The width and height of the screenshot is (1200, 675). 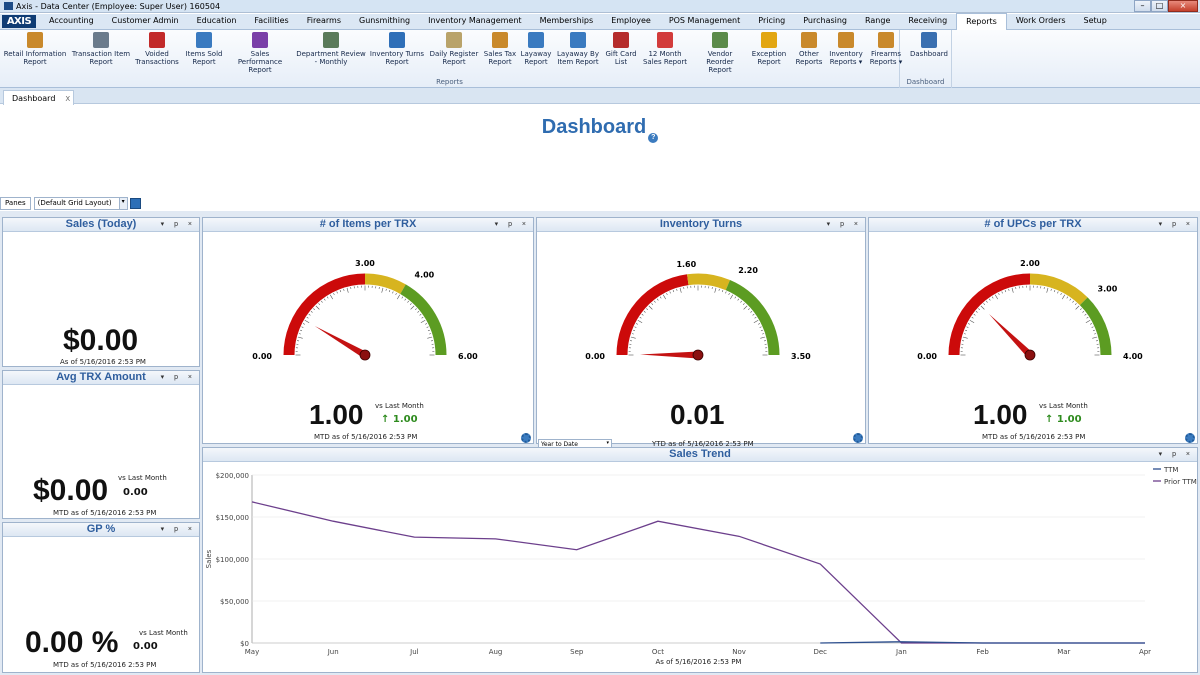 I want to click on ribbon-button-item: Transaction Item Report, so click(x=101, y=49).